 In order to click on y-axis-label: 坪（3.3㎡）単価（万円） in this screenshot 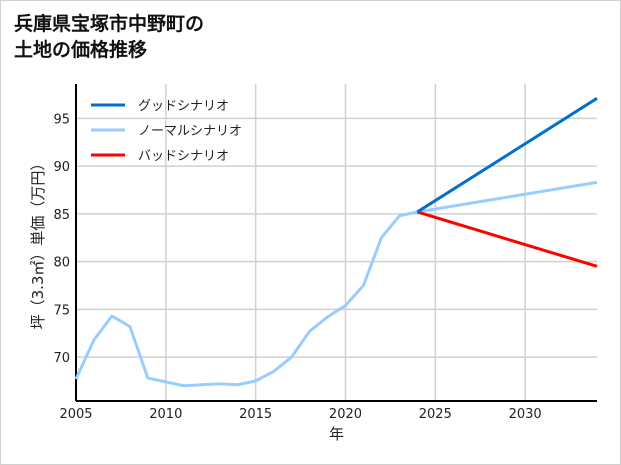, I will do `click(38, 243)`.